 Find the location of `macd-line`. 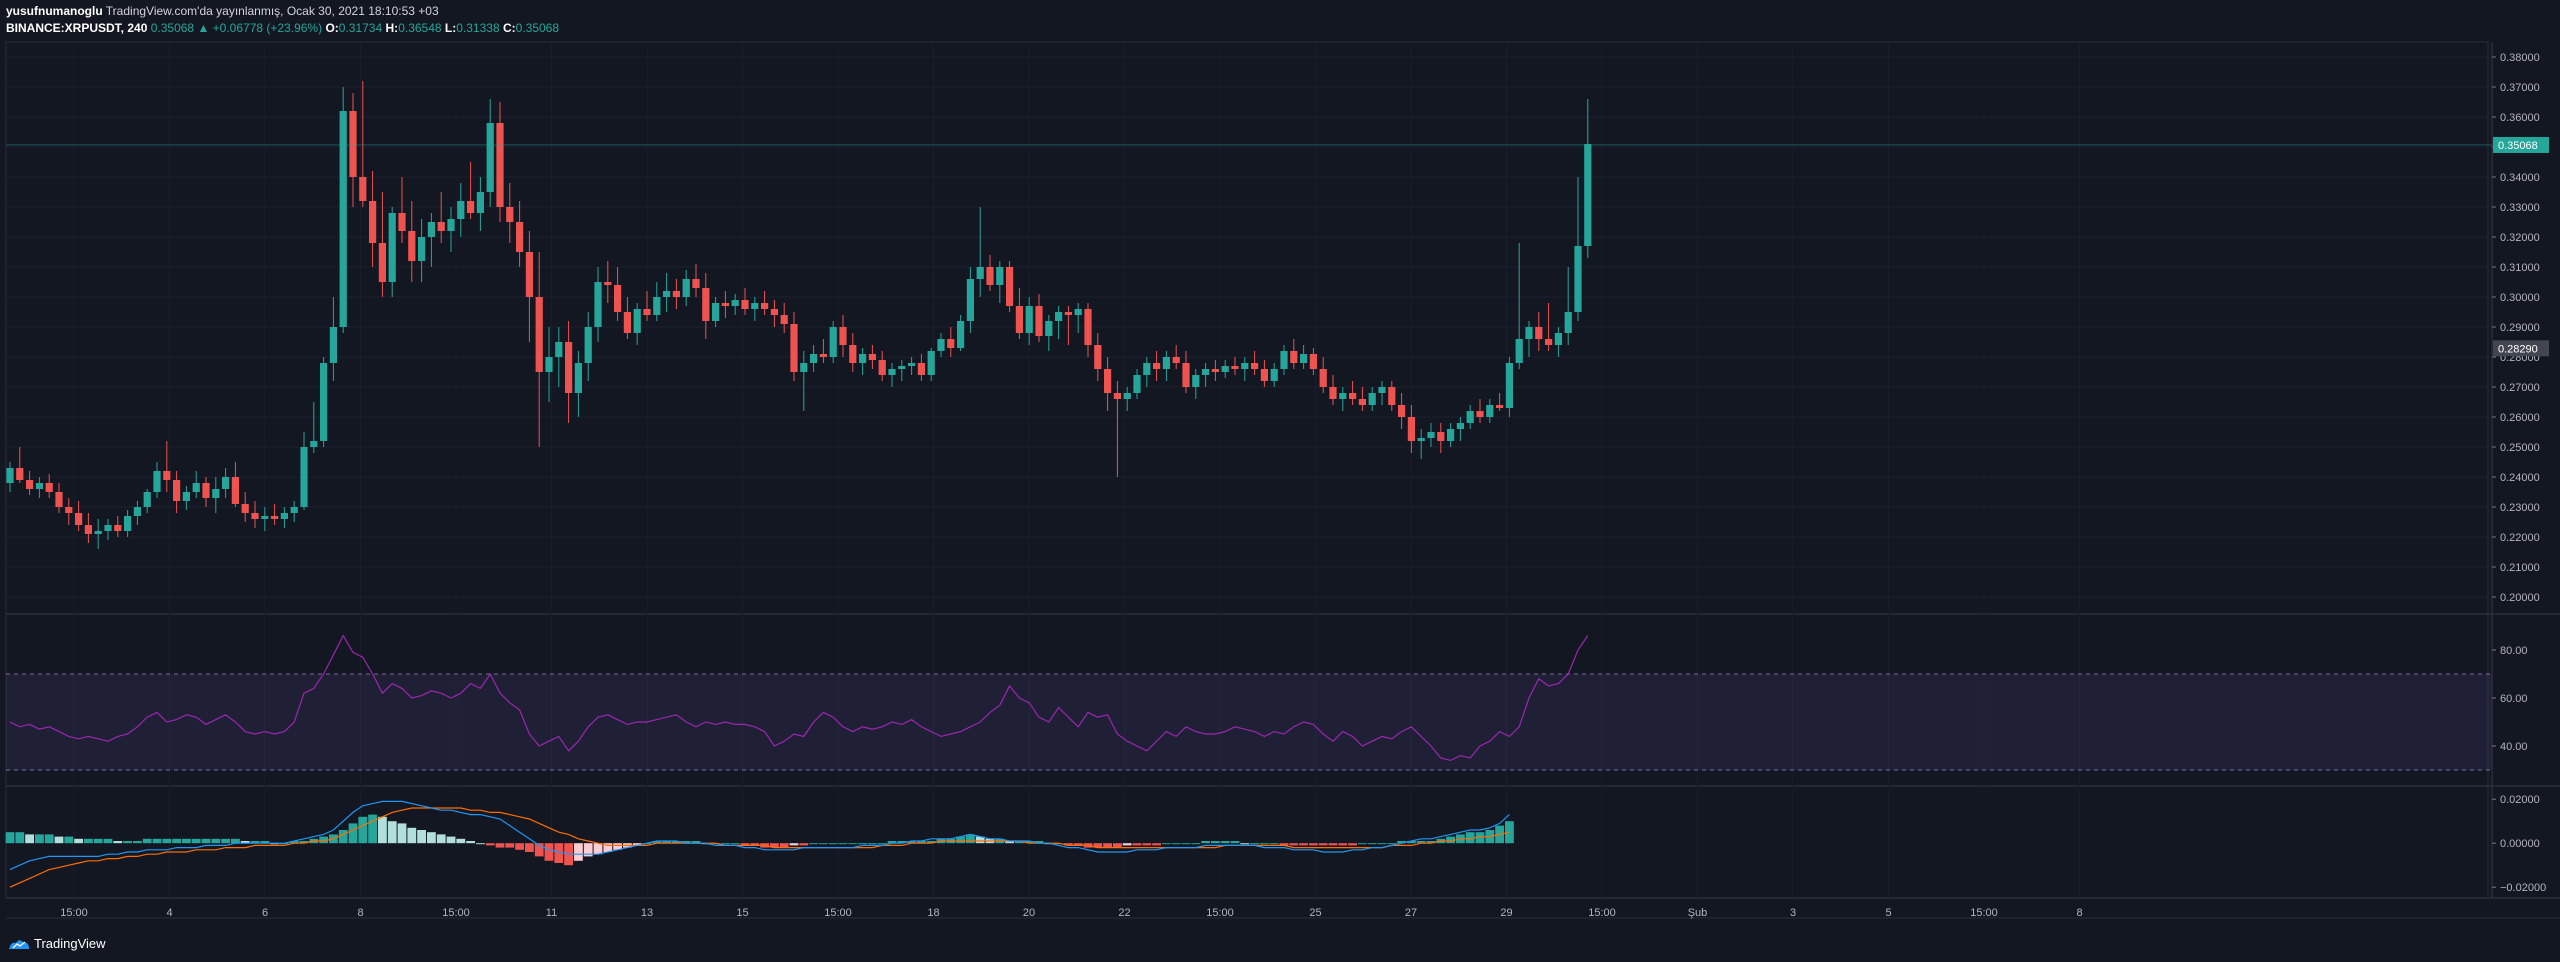

macd-line is located at coordinates (759, 835).